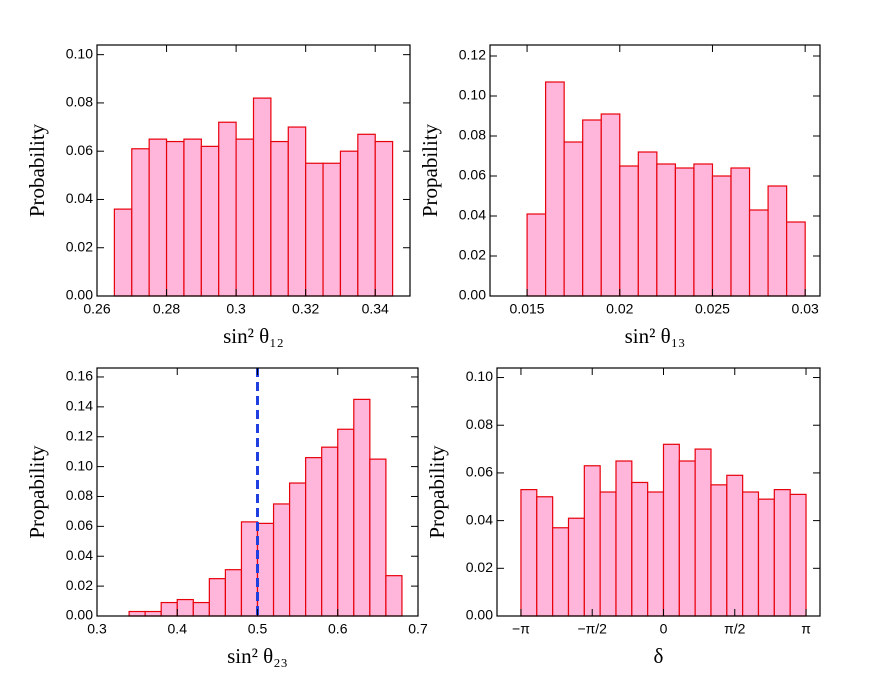  Describe the element at coordinates (96, 309) in the screenshot. I see `x-tick-label: 0.26` at that location.